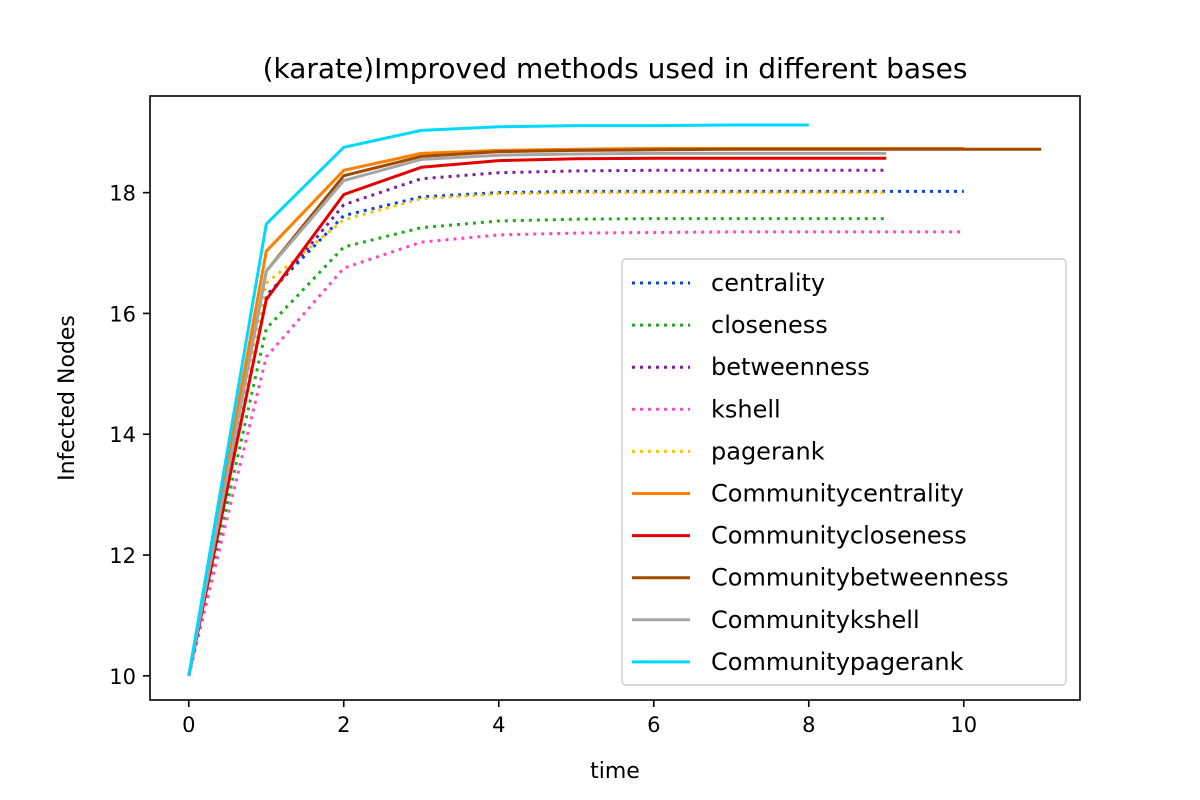 This screenshot has height=800, width=1200. I want to click on legend-label-betweenness: betweenness, so click(790, 367).